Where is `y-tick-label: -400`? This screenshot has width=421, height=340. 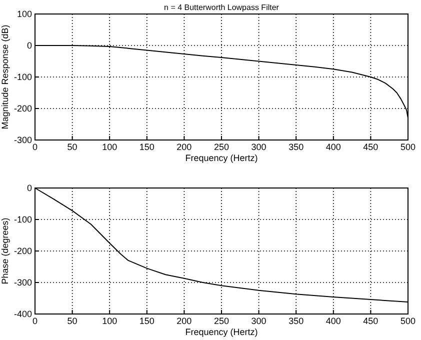 y-tick-label: -400 is located at coordinates (23, 314).